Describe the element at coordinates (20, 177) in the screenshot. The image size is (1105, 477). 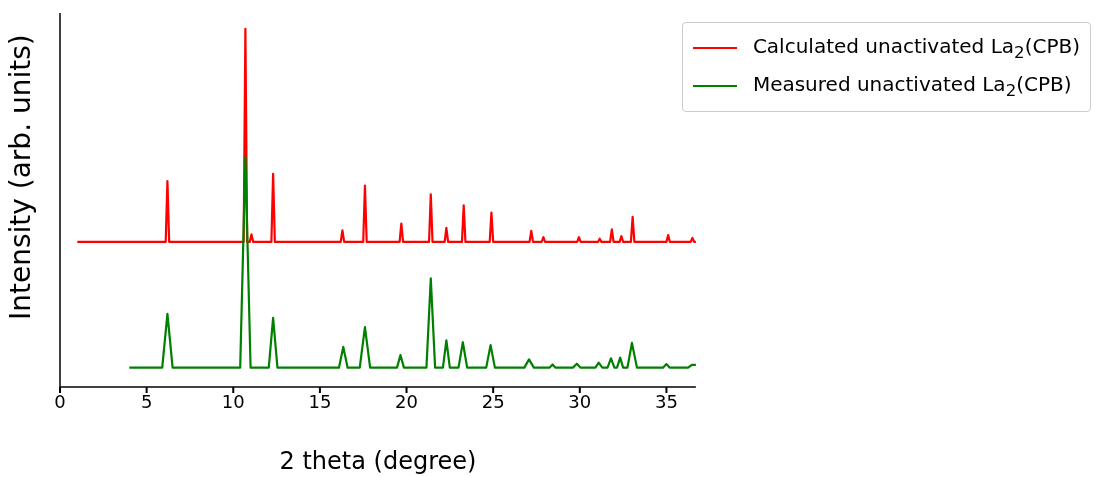
I see `y-axis-title: Intensity (arb. units)` at that location.